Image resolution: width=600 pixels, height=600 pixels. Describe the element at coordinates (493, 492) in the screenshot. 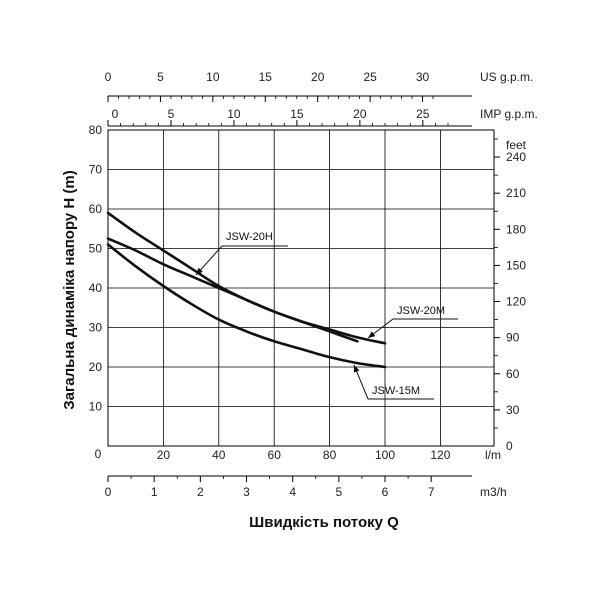

I see `m3h-unit-label: m3/h` at that location.